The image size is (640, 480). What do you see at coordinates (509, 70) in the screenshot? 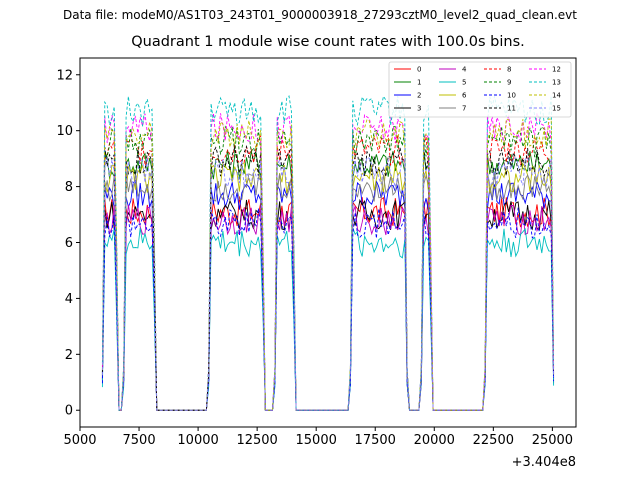
I see `legend-label-8: 8` at bounding box center [509, 70].